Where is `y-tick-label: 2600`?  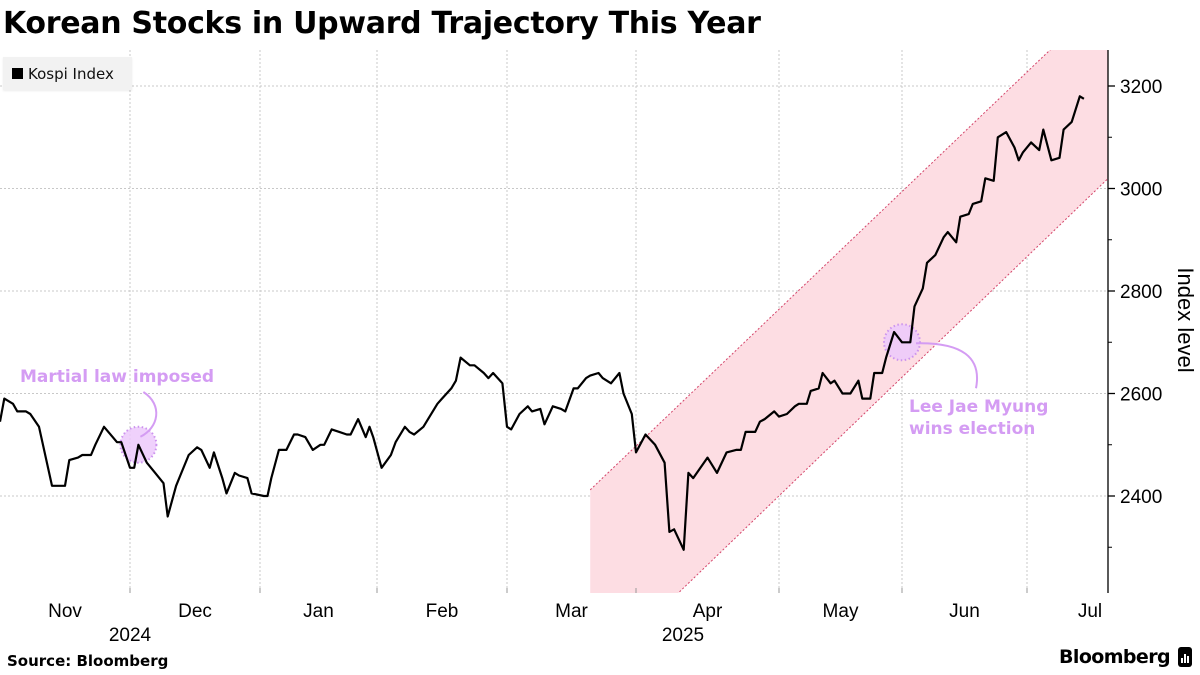
y-tick-label: 2600 is located at coordinates (1141, 395).